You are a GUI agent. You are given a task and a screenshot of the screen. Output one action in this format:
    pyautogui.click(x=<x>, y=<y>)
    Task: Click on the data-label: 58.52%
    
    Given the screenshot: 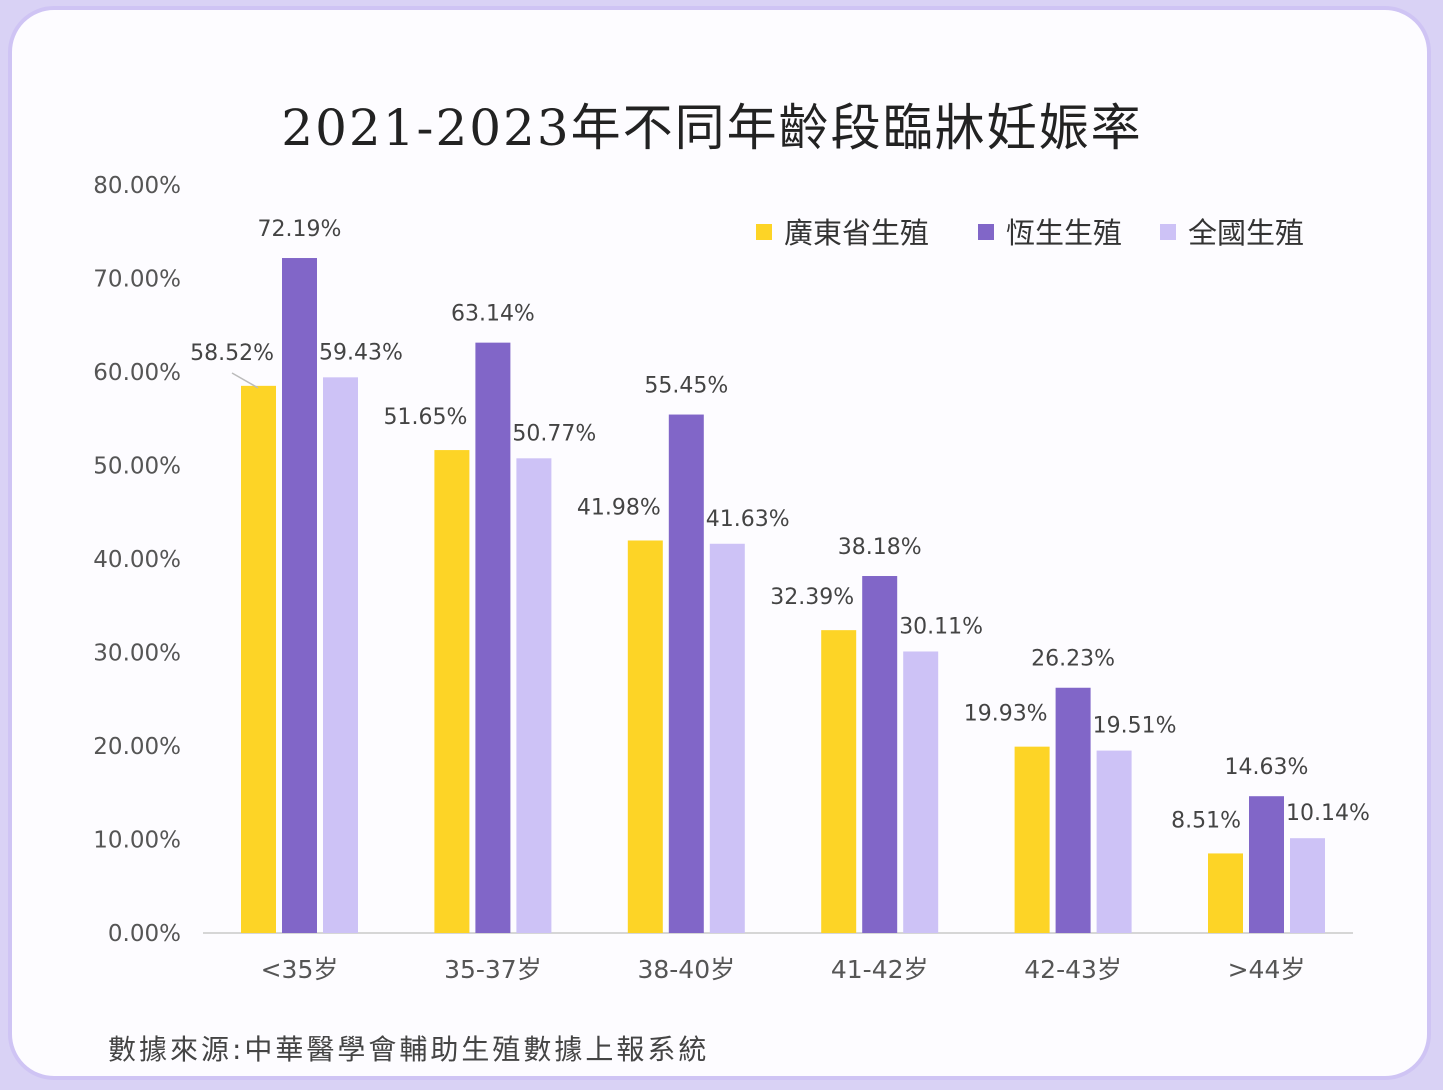 What is the action you would take?
    pyautogui.click(x=232, y=353)
    